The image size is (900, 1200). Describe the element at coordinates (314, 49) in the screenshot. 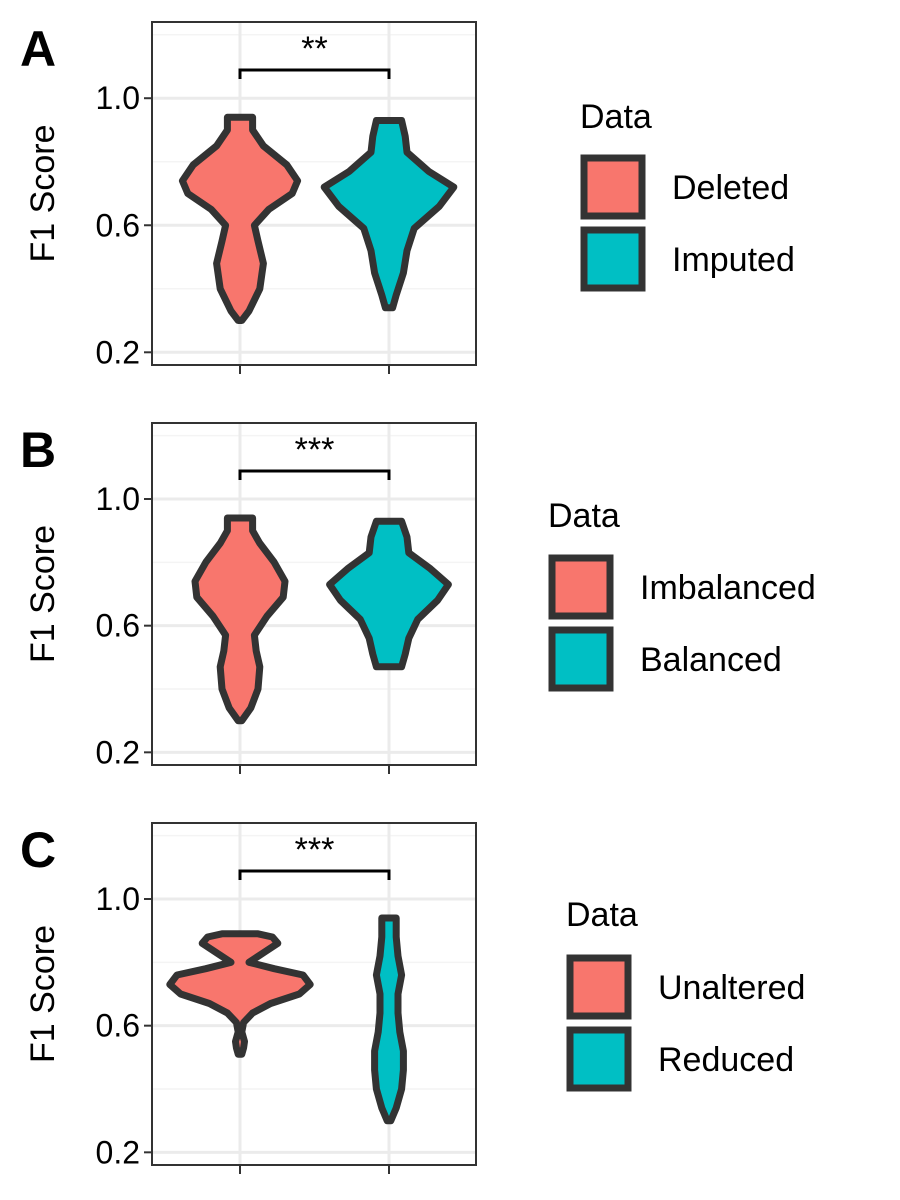

I see `significance-label: **` at that location.